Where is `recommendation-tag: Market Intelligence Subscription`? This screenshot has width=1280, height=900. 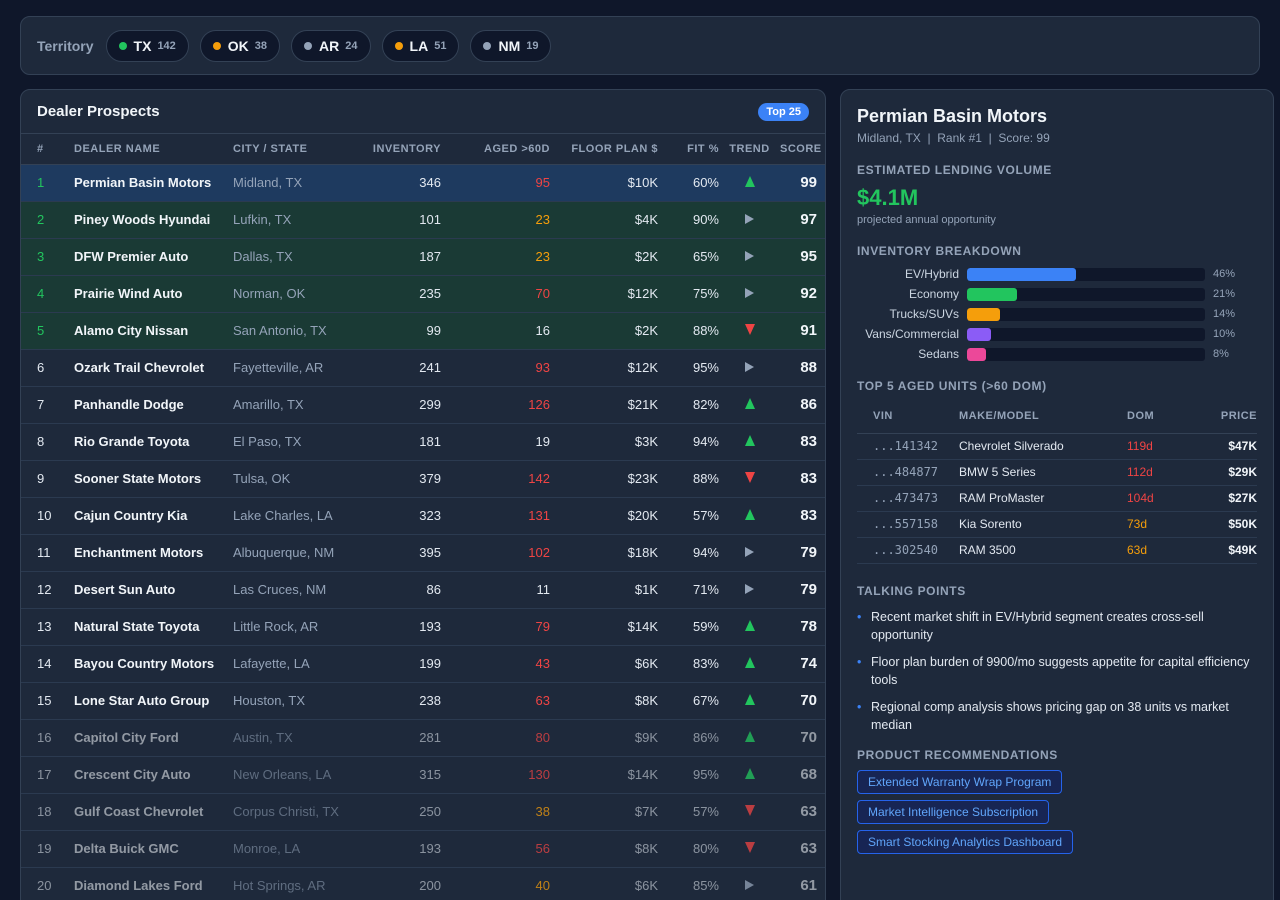 recommendation-tag: Market Intelligence Subscription is located at coordinates (953, 811).